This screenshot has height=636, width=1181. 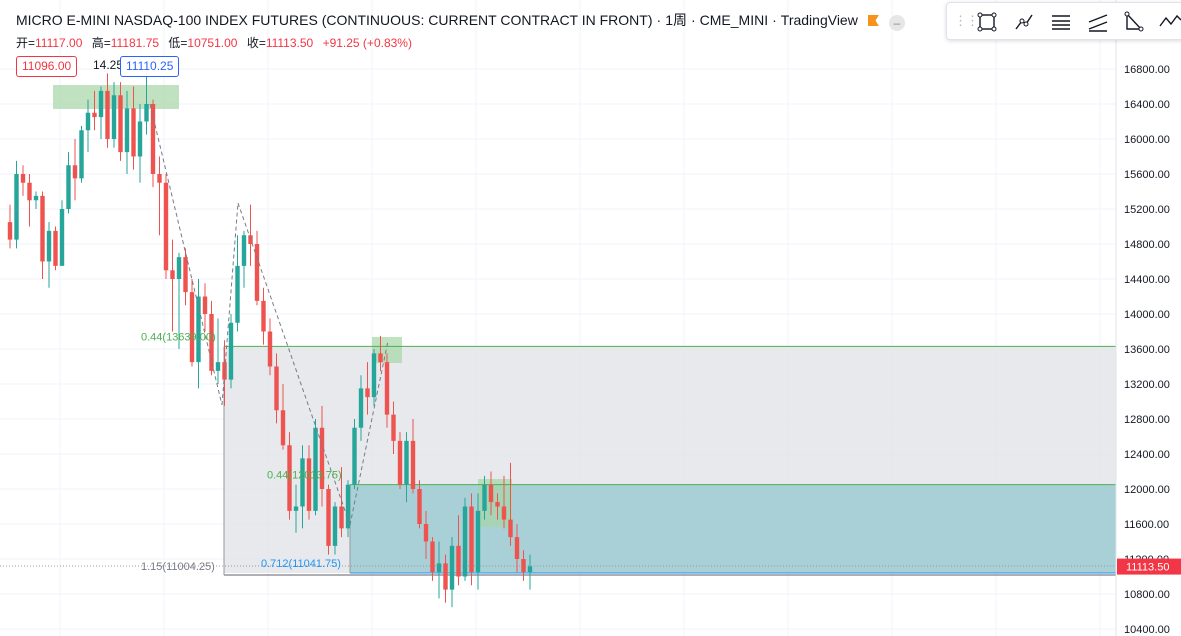 I want to click on price-tick-label: 14800.00, so click(x=1147, y=245).